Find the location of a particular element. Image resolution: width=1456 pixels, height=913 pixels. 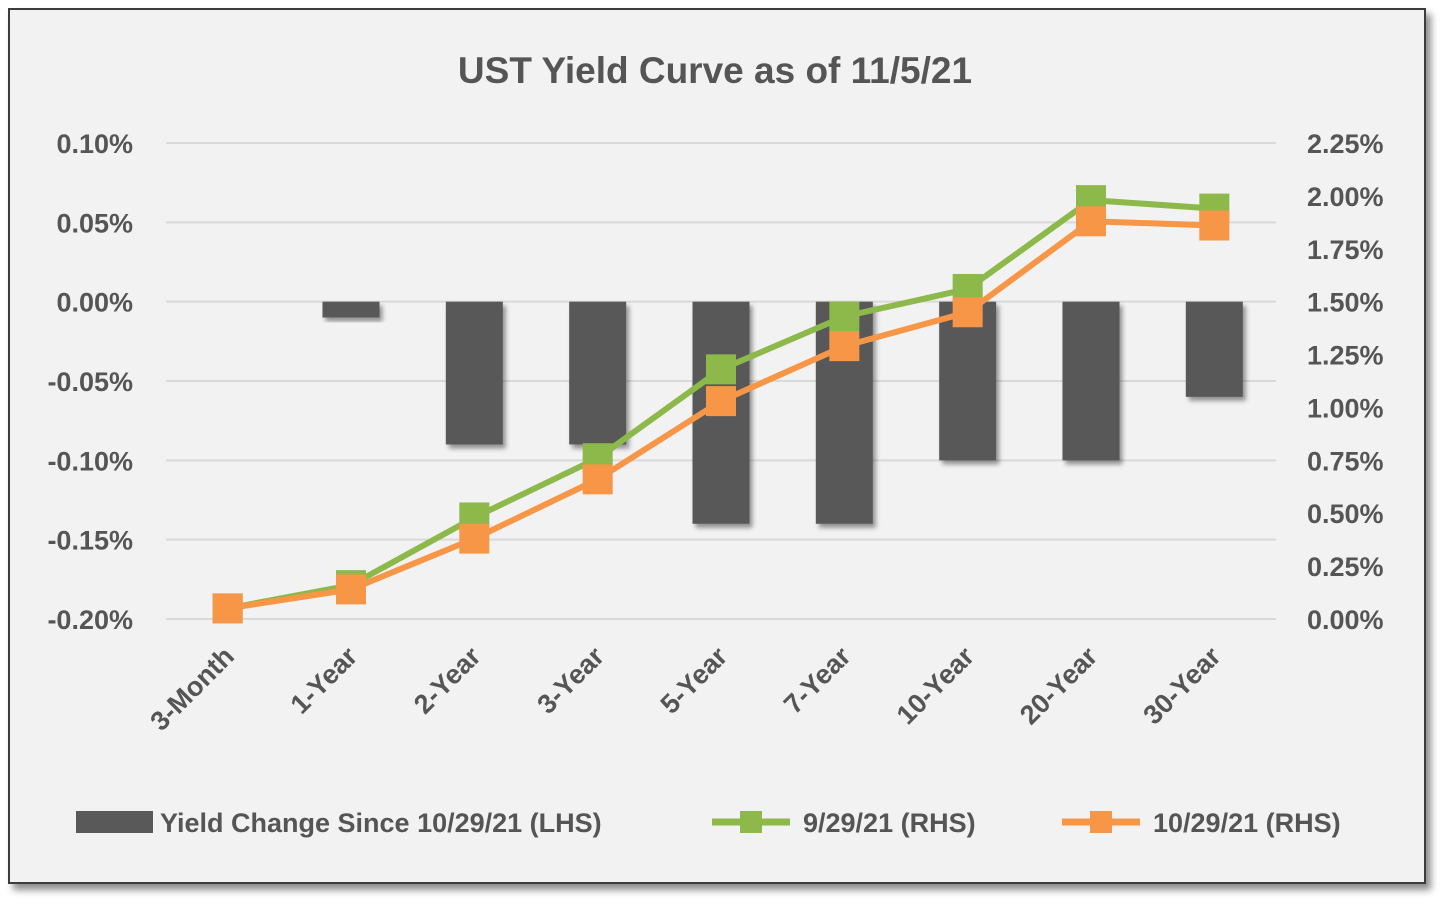

x-tick-label: 5-Year is located at coordinates (694, 680).